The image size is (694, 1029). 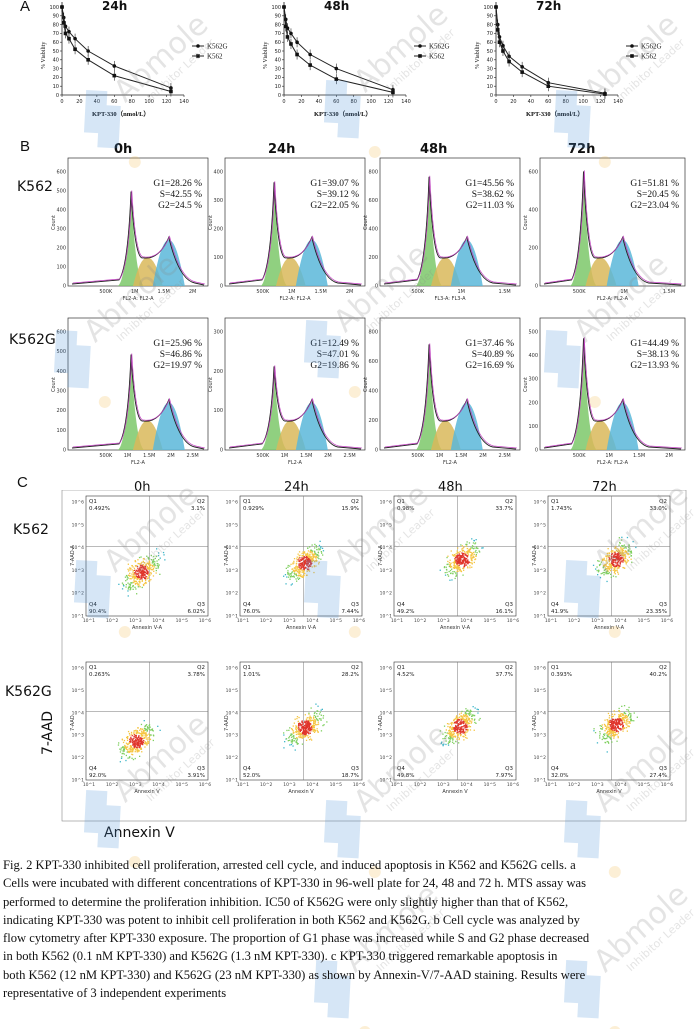 What do you see at coordinates (509, 769) in the screenshot?
I see `q3-label: Q3` at bounding box center [509, 769].